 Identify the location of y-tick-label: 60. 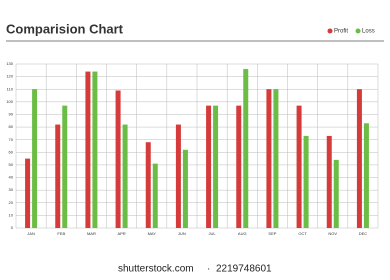
(11, 151).